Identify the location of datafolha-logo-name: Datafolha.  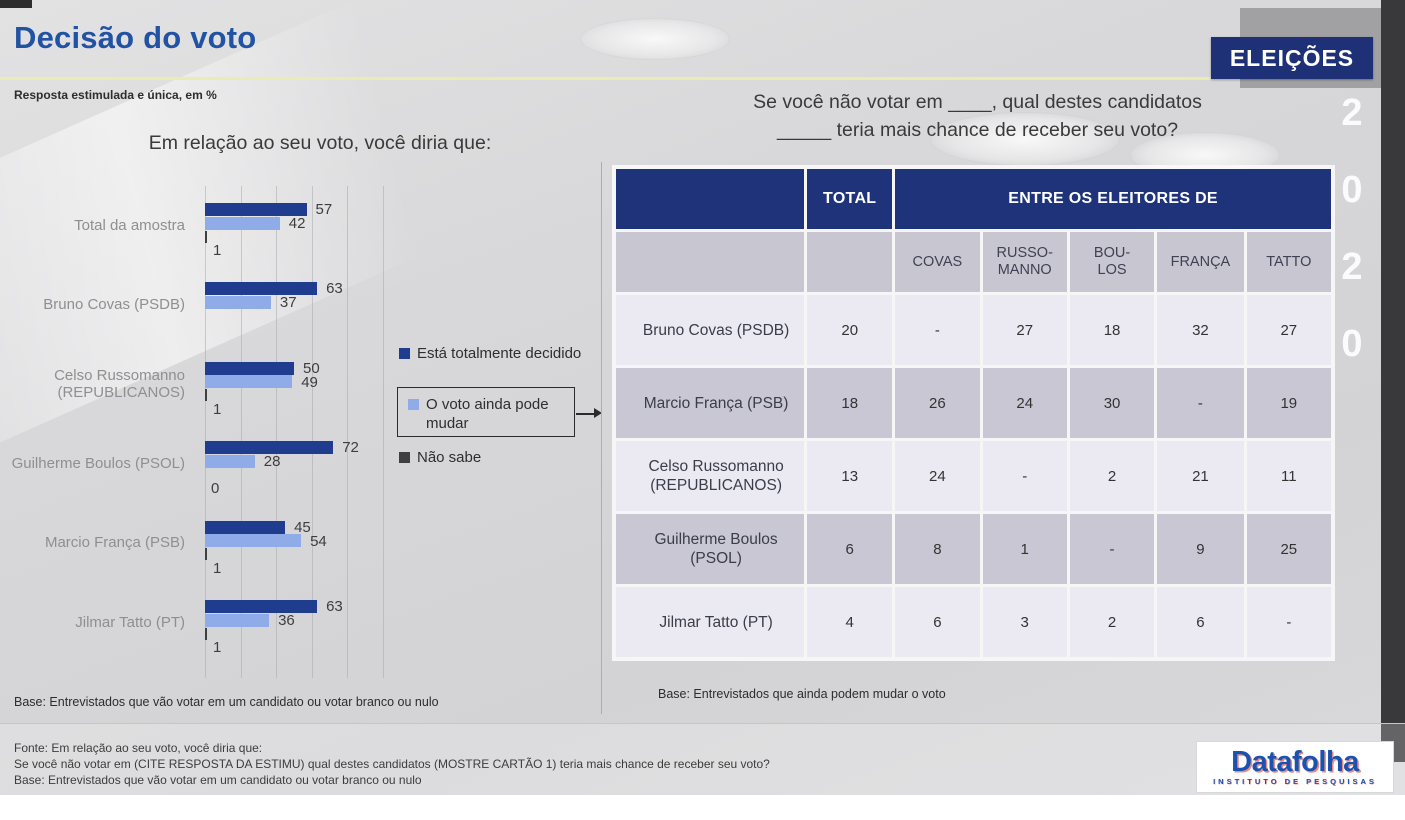
(1295, 762).